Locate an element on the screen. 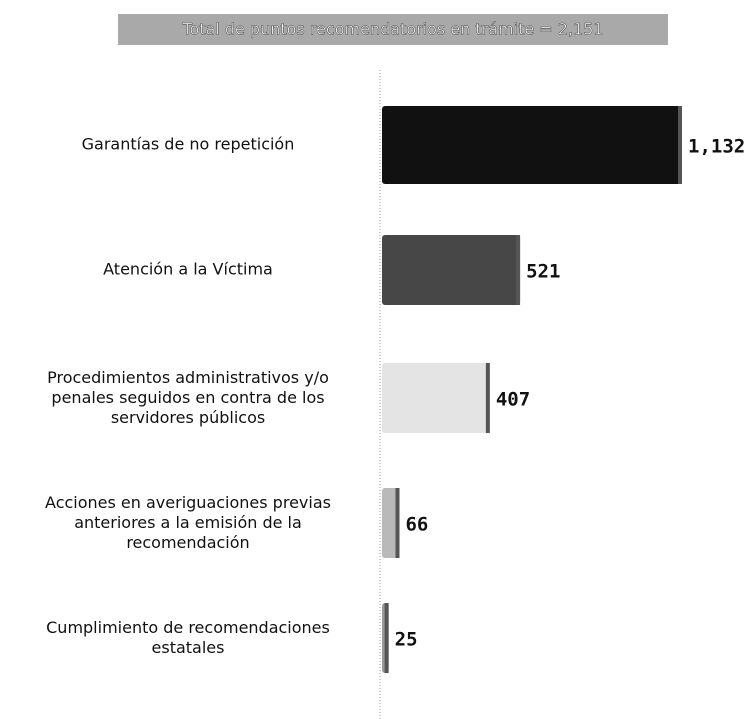 This screenshot has height=719, width=756. value-label: 25 is located at coordinates (406, 640).